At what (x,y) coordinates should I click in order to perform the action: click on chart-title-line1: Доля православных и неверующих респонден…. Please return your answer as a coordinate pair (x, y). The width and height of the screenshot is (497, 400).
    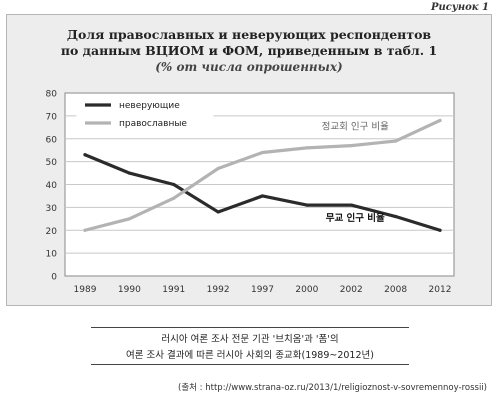
    Looking at the image, I should click on (249, 34).